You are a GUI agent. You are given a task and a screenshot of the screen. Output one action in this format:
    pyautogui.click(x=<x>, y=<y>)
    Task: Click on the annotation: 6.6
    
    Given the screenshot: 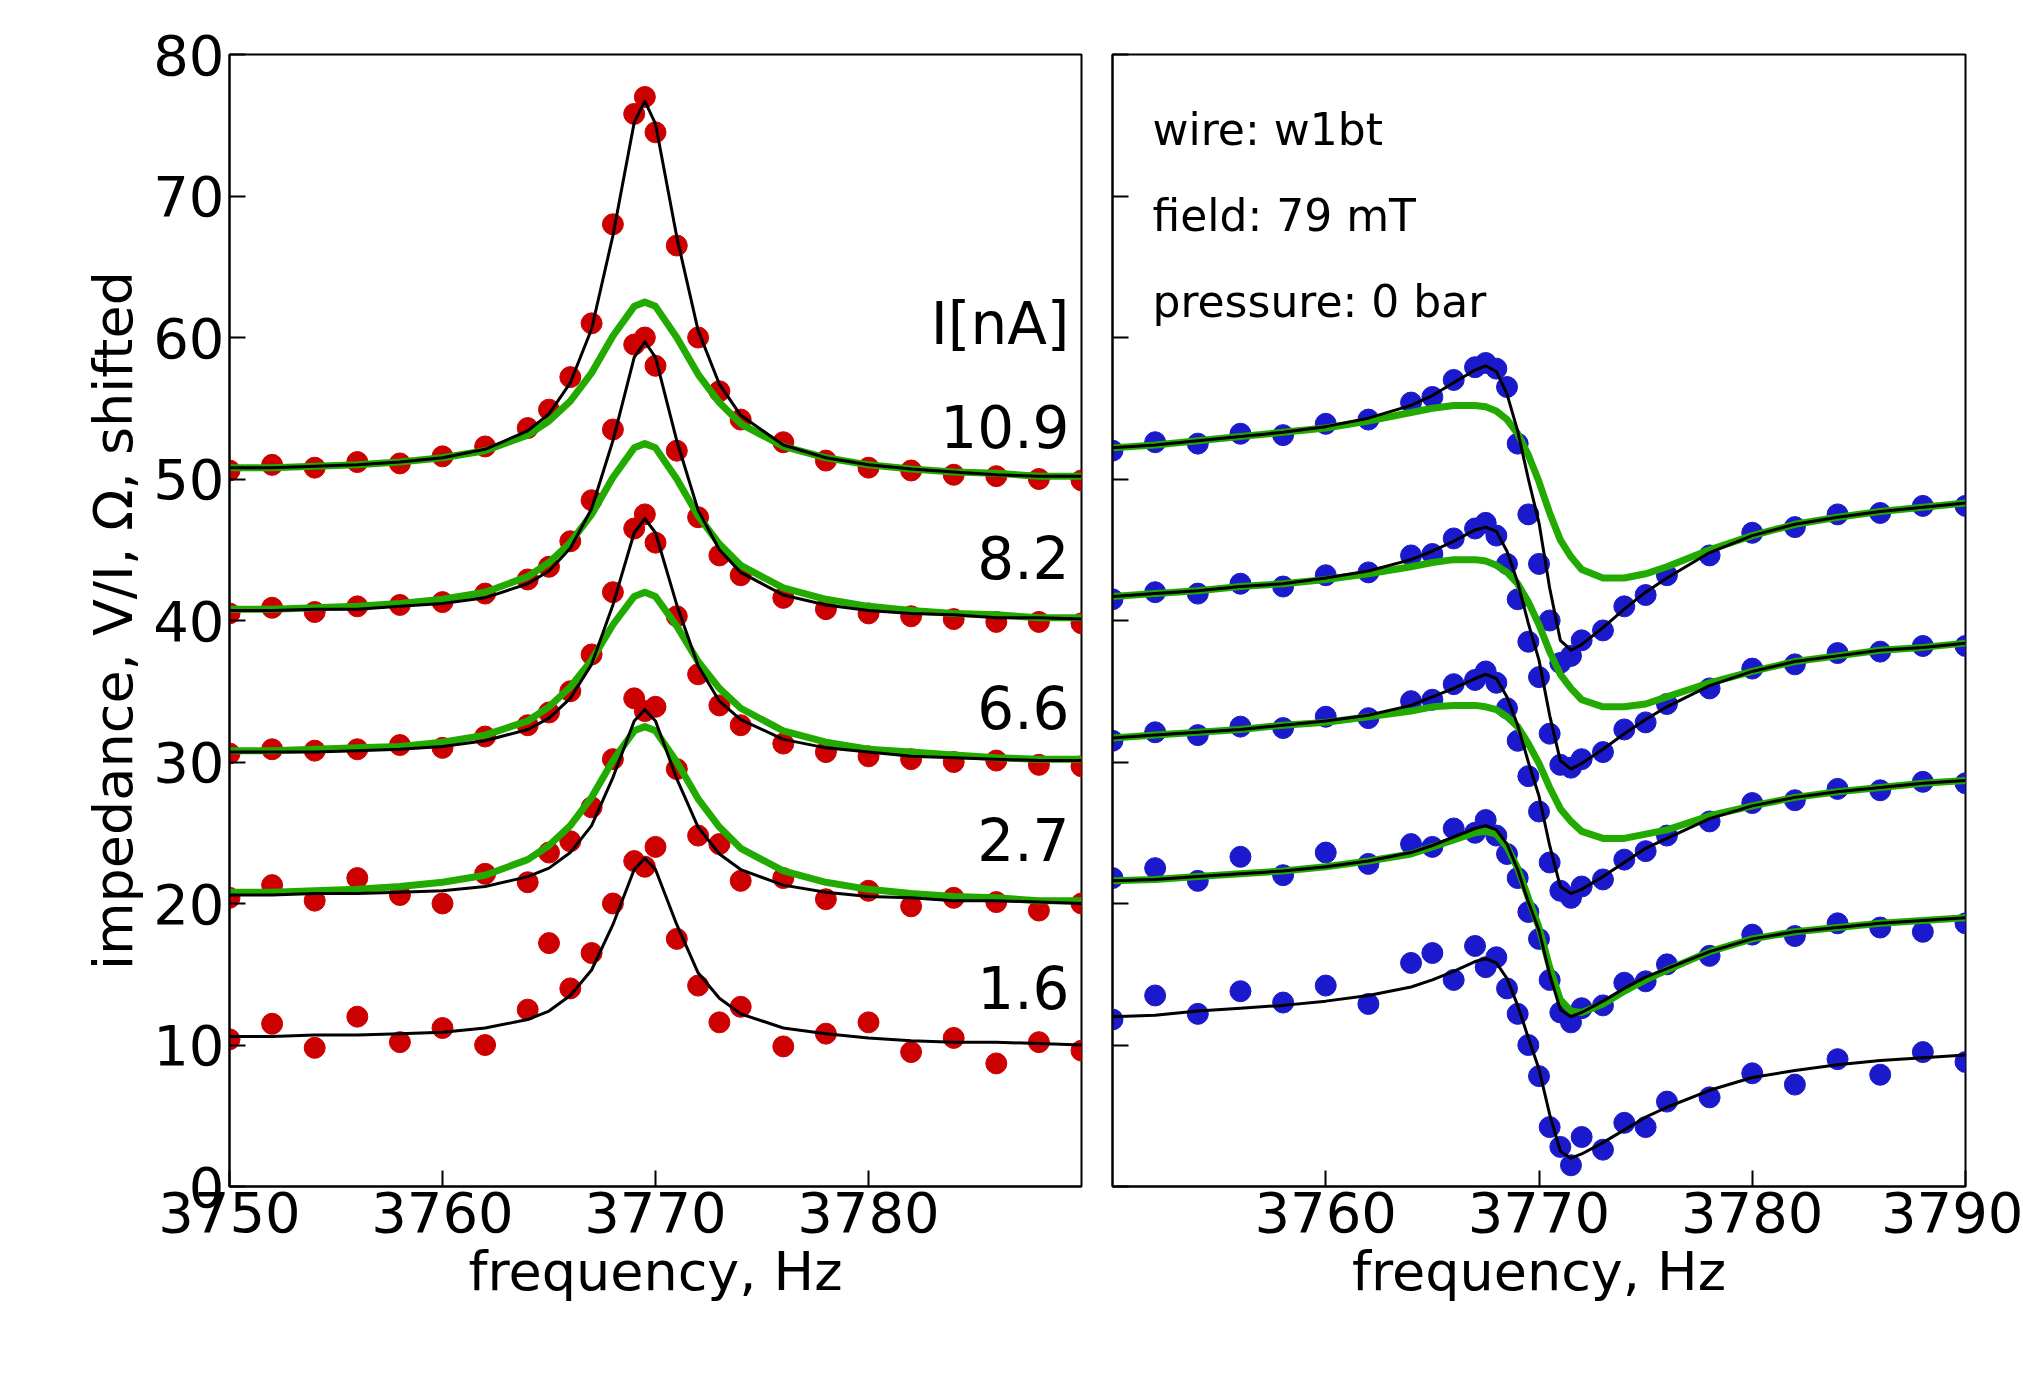 What is the action you would take?
    pyautogui.click(x=1023, y=709)
    